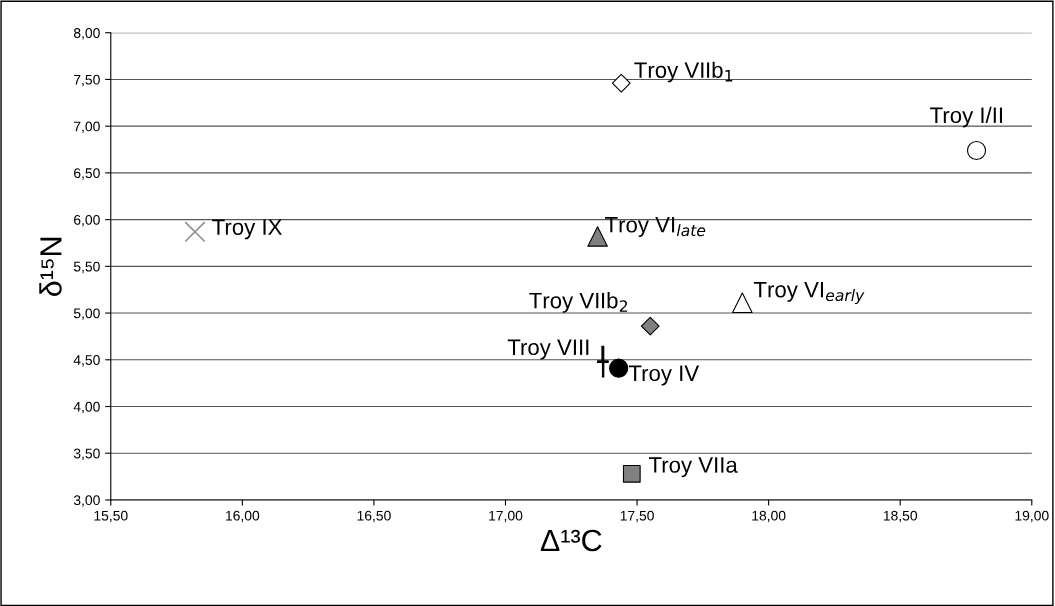 The width and height of the screenshot is (1055, 606). What do you see at coordinates (87, 127) in the screenshot?
I see `y-tick-label: 7,00` at bounding box center [87, 127].